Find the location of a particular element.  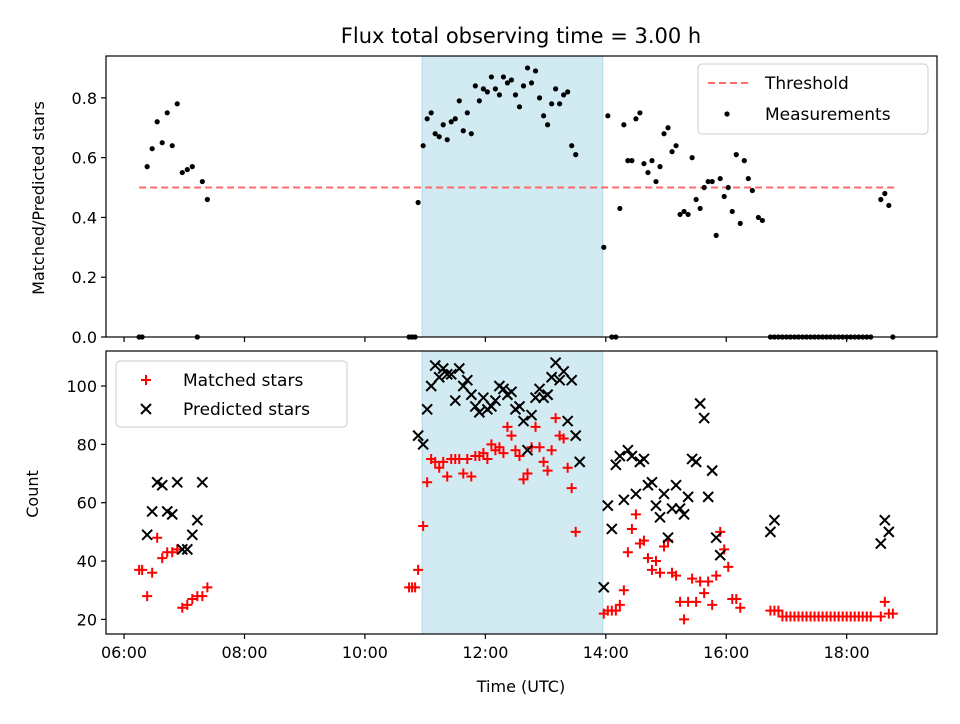

legend-measurement-label: Measurements is located at coordinates (828, 115).